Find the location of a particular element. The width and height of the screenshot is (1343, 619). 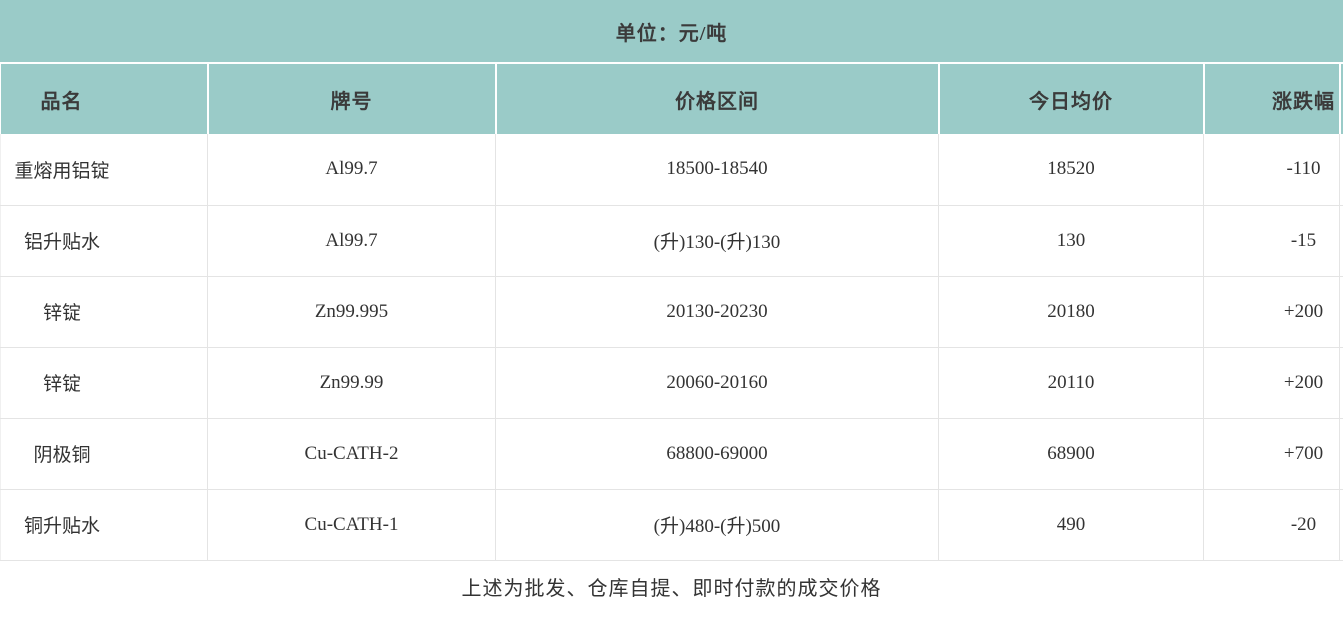

avg-price-cell: 130 is located at coordinates (1071, 241).